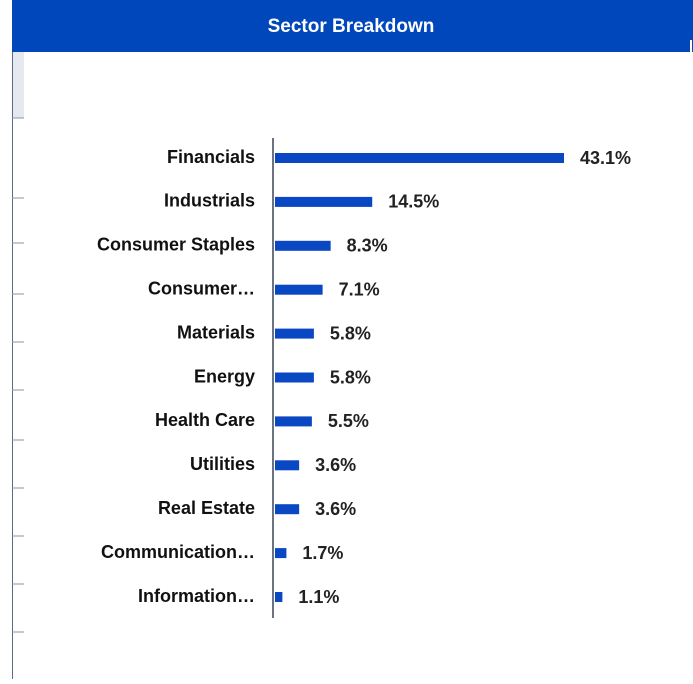 Image resolution: width=693 pixels, height=684 pixels. I want to click on value-label: 1.7%, so click(322, 553).